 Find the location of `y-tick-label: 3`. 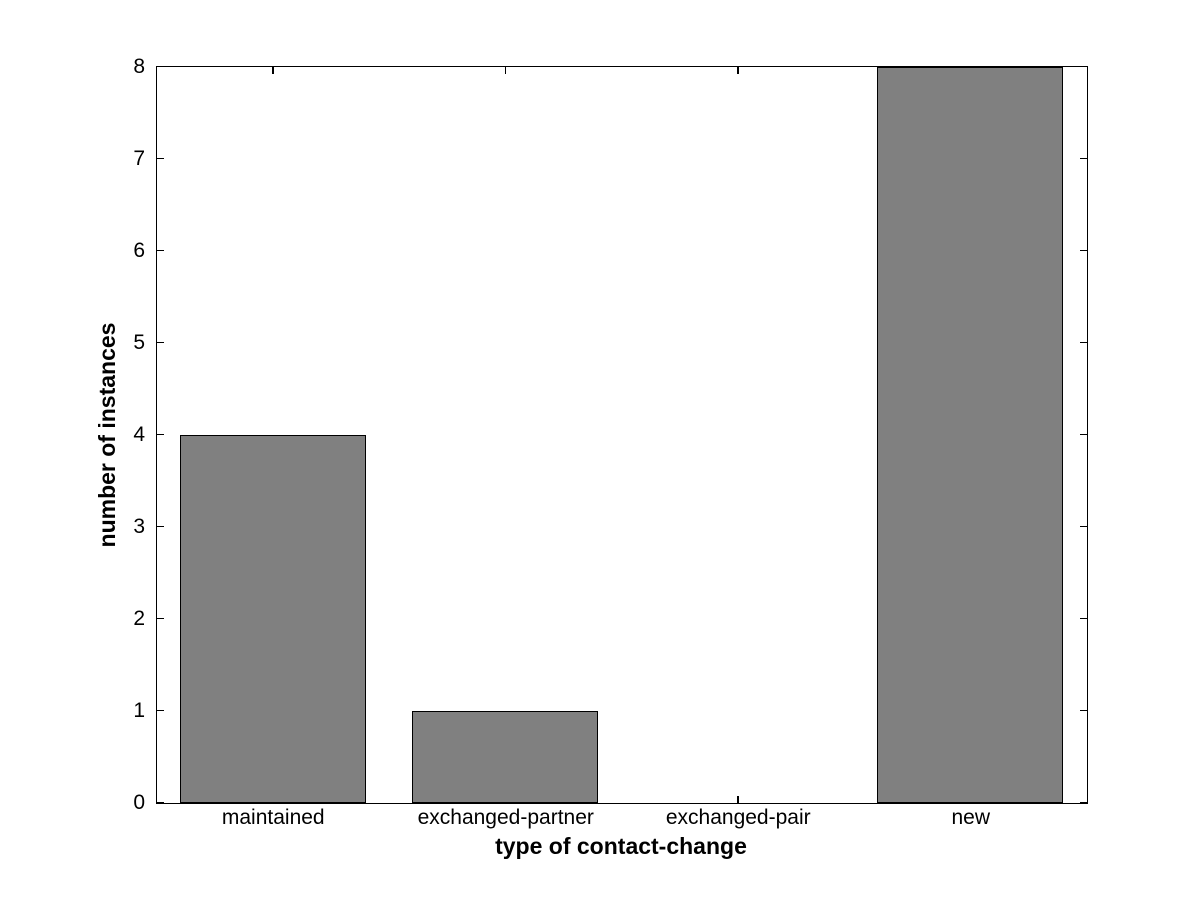

y-tick-label: 3 is located at coordinates (139, 526).